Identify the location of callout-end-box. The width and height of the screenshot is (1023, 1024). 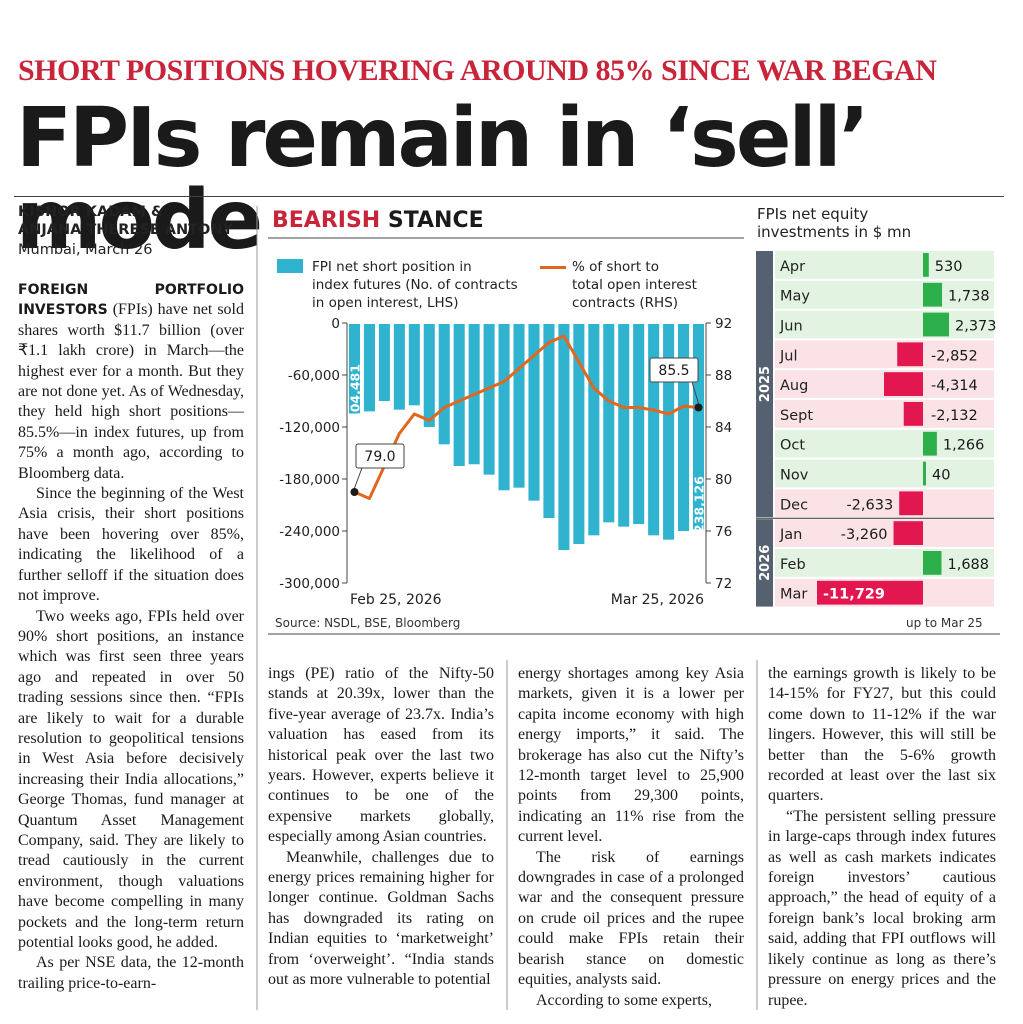
(674, 370).